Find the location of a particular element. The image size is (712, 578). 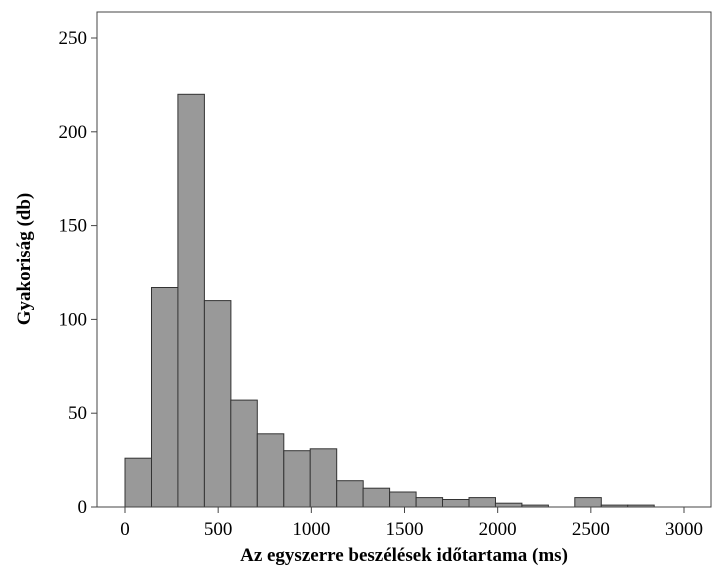

x-axis-title: Az egyszerre beszélések időtartama (ms) is located at coordinates (404, 555).